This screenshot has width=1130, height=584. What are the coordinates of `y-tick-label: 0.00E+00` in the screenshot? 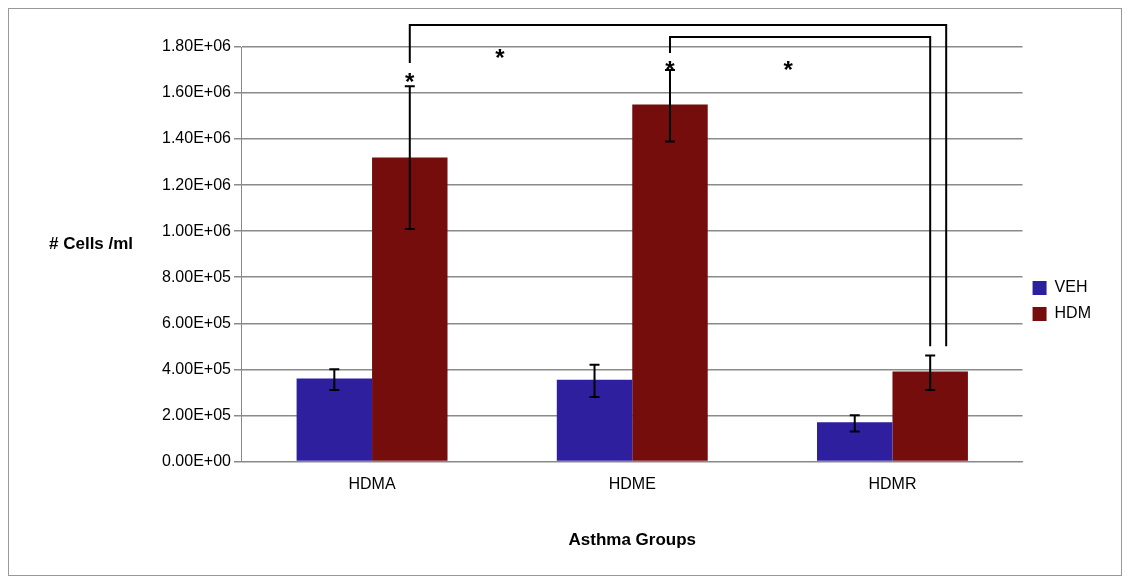 It's located at (197, 460).